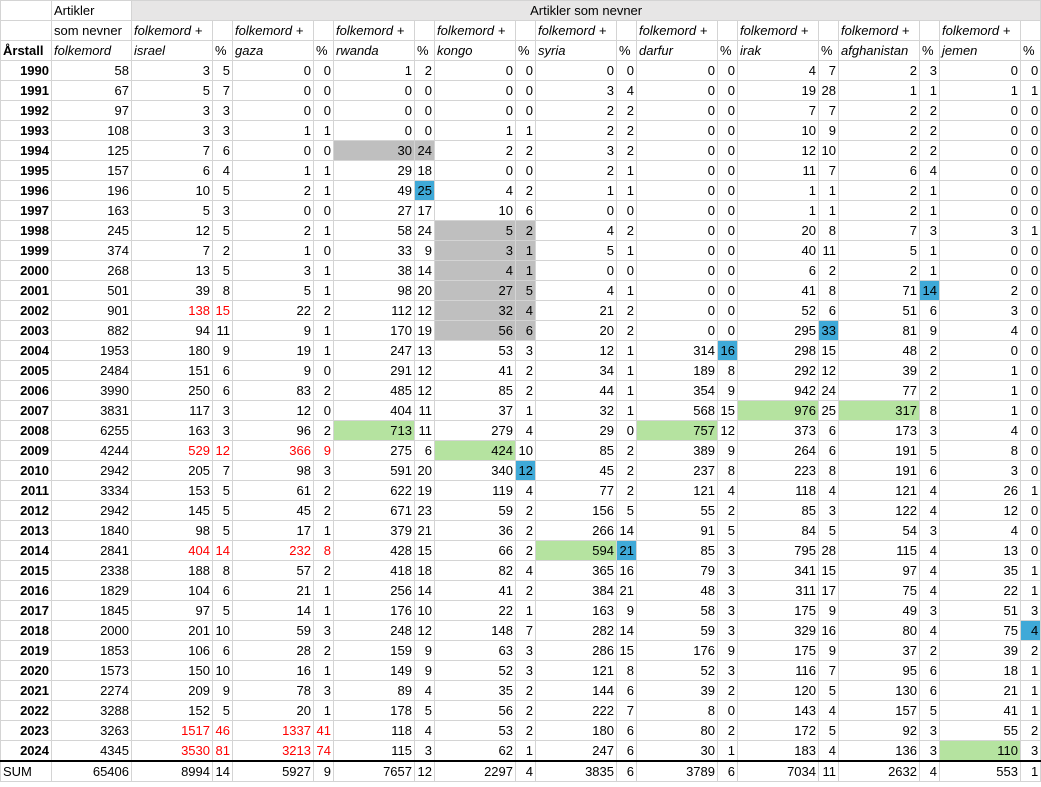 This screenshot has width=1041, height=787. What do you see at coordinates (172, 250) in the screenshot?
I see `count-cell-israel: 7` at bounding box center [172, 250].